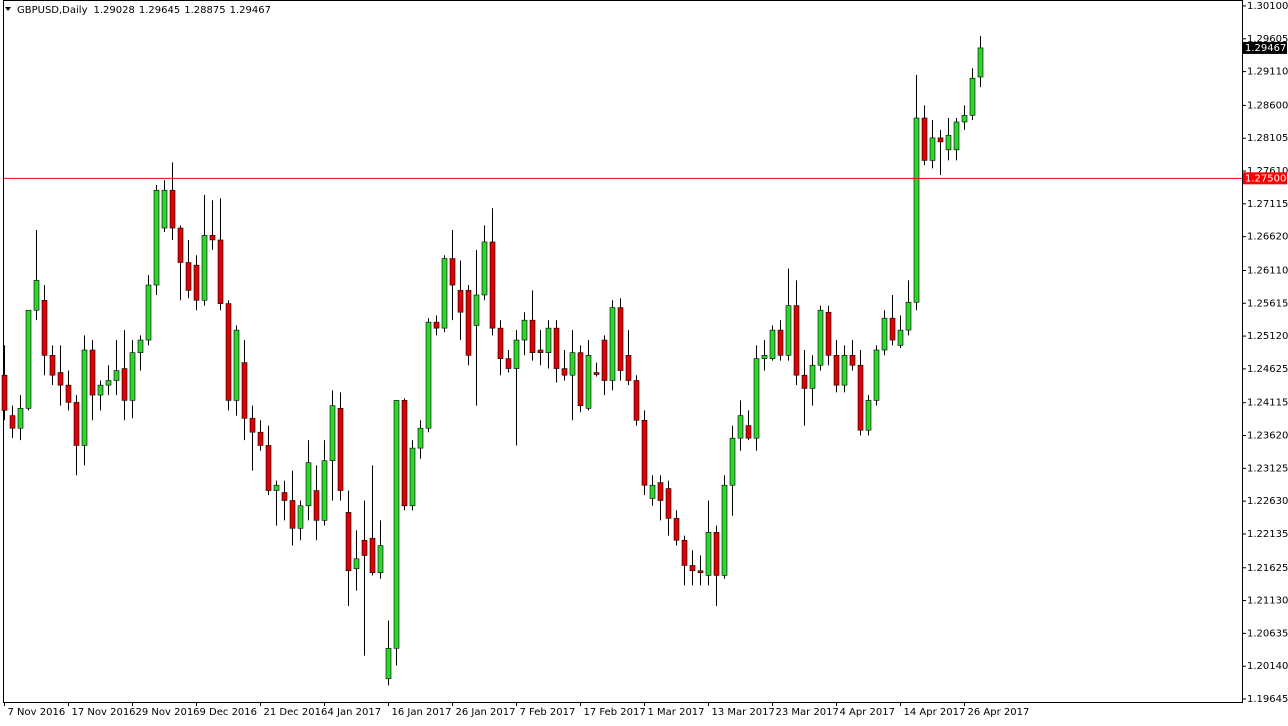 The image size is (1288, 726). I want to click on x-tick-label: 1 Mar 2017, so click(676, 712).